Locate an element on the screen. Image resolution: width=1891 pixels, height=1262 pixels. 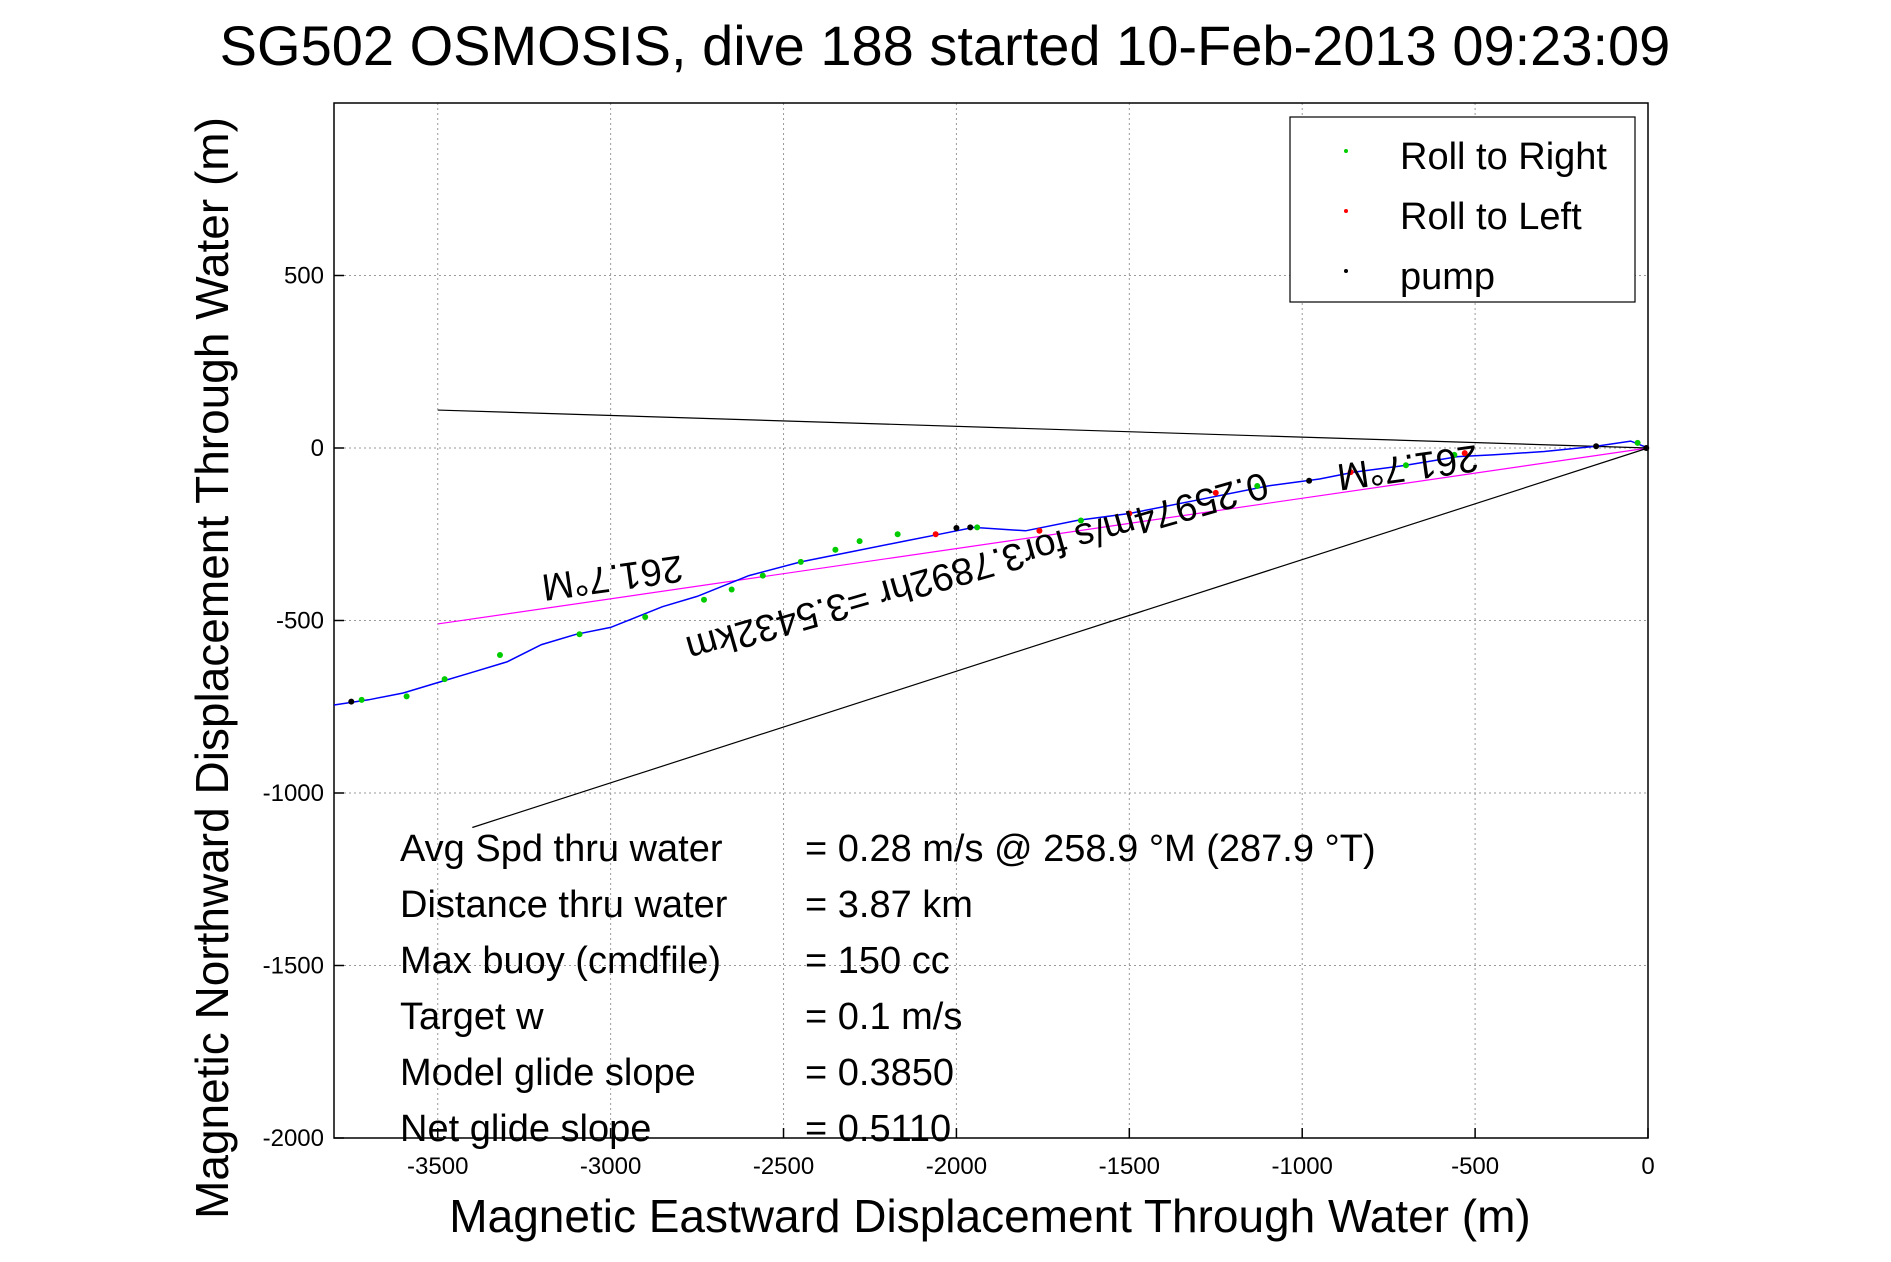
y-tick-label: -500 is located at coordinates (300, 621).